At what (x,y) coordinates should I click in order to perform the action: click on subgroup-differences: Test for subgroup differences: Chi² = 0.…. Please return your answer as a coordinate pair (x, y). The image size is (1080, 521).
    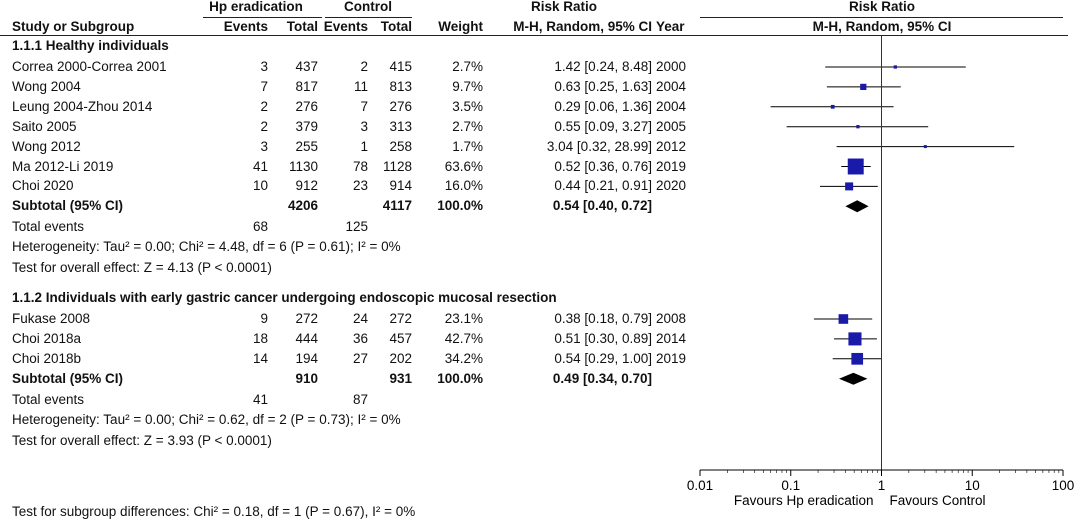
    Looking at the image, I should click on (214, 511).